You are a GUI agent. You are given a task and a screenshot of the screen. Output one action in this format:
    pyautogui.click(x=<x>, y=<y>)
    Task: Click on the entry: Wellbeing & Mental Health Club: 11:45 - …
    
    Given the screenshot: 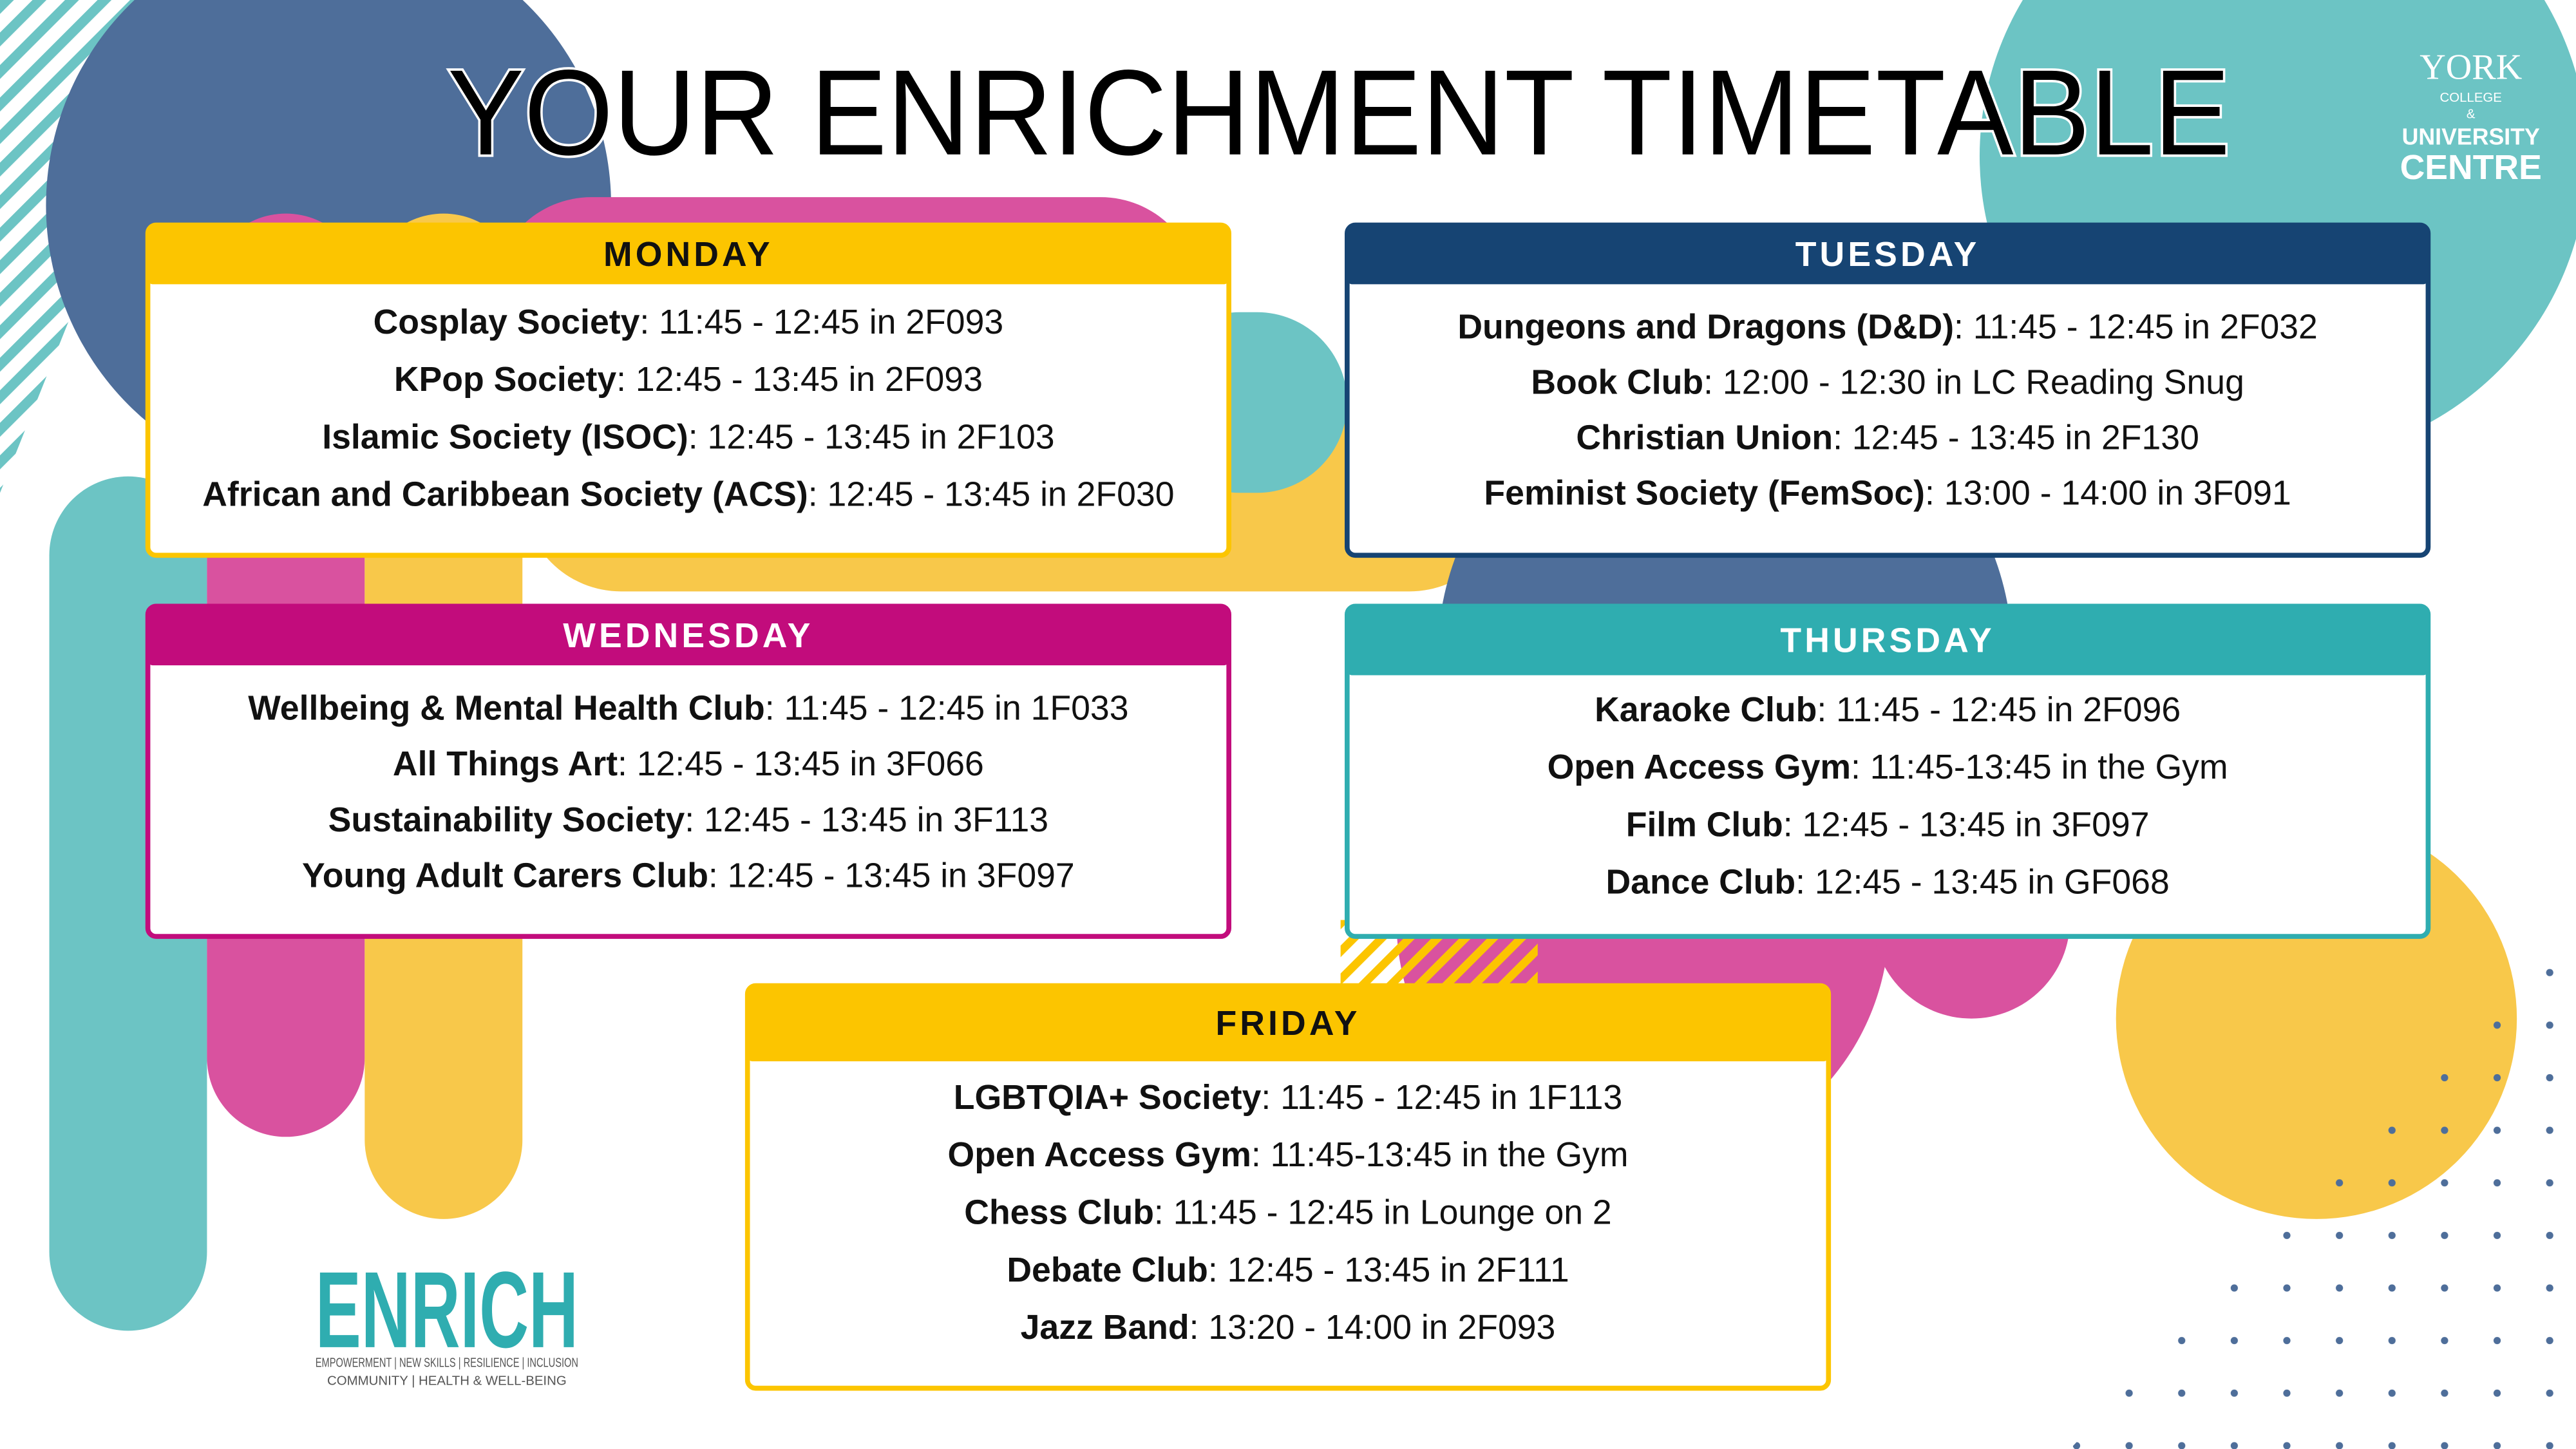 What is the action you would take?
    pyautogui.click(x=688, y=708)
    